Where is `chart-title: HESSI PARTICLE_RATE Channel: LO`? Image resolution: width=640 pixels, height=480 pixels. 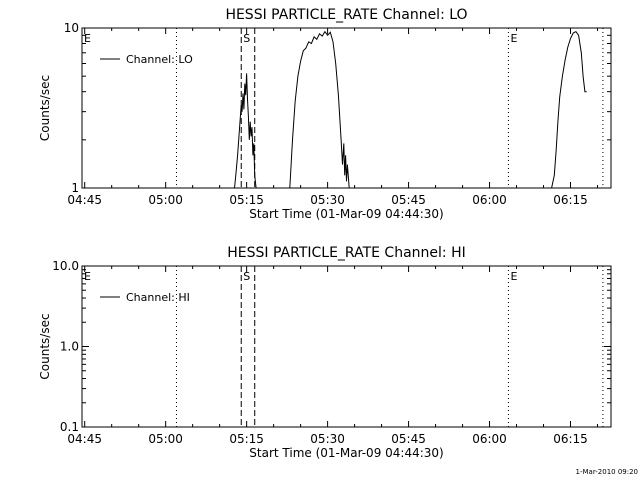 chart-title: HESSI PARTICLE_RATE Channel: LO is located at coordinates (346, 15).